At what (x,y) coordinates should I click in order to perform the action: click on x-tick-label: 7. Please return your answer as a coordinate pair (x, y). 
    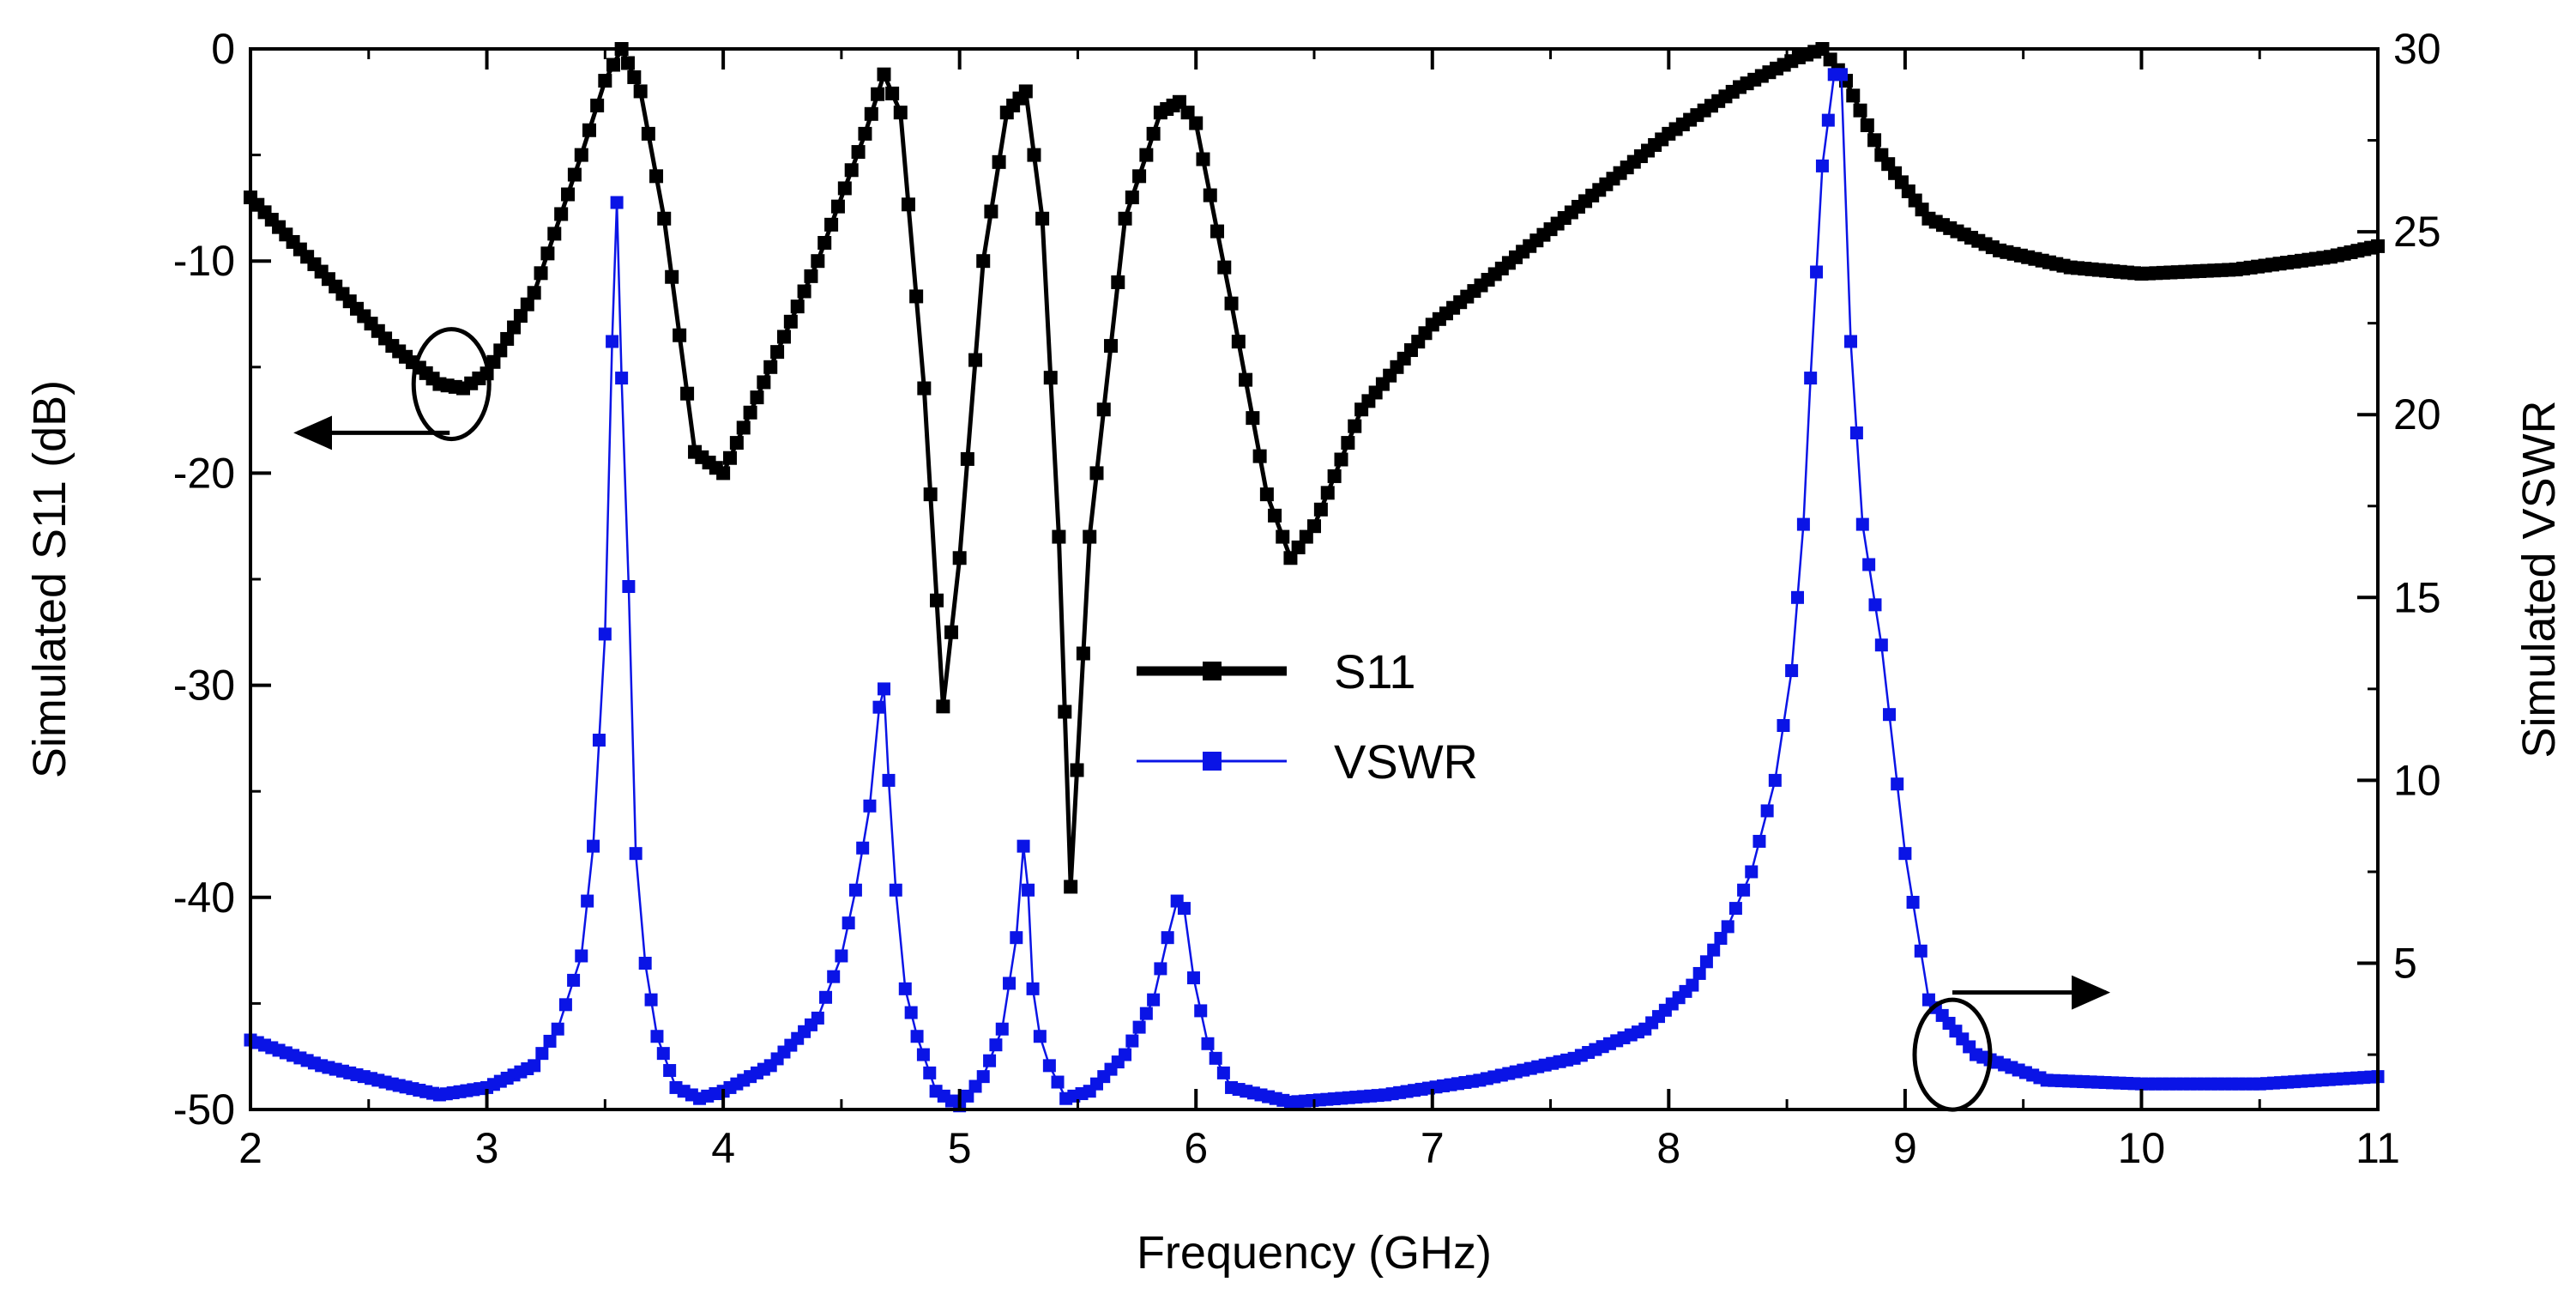
    Looking at the image, I should click on (1433, 1148).